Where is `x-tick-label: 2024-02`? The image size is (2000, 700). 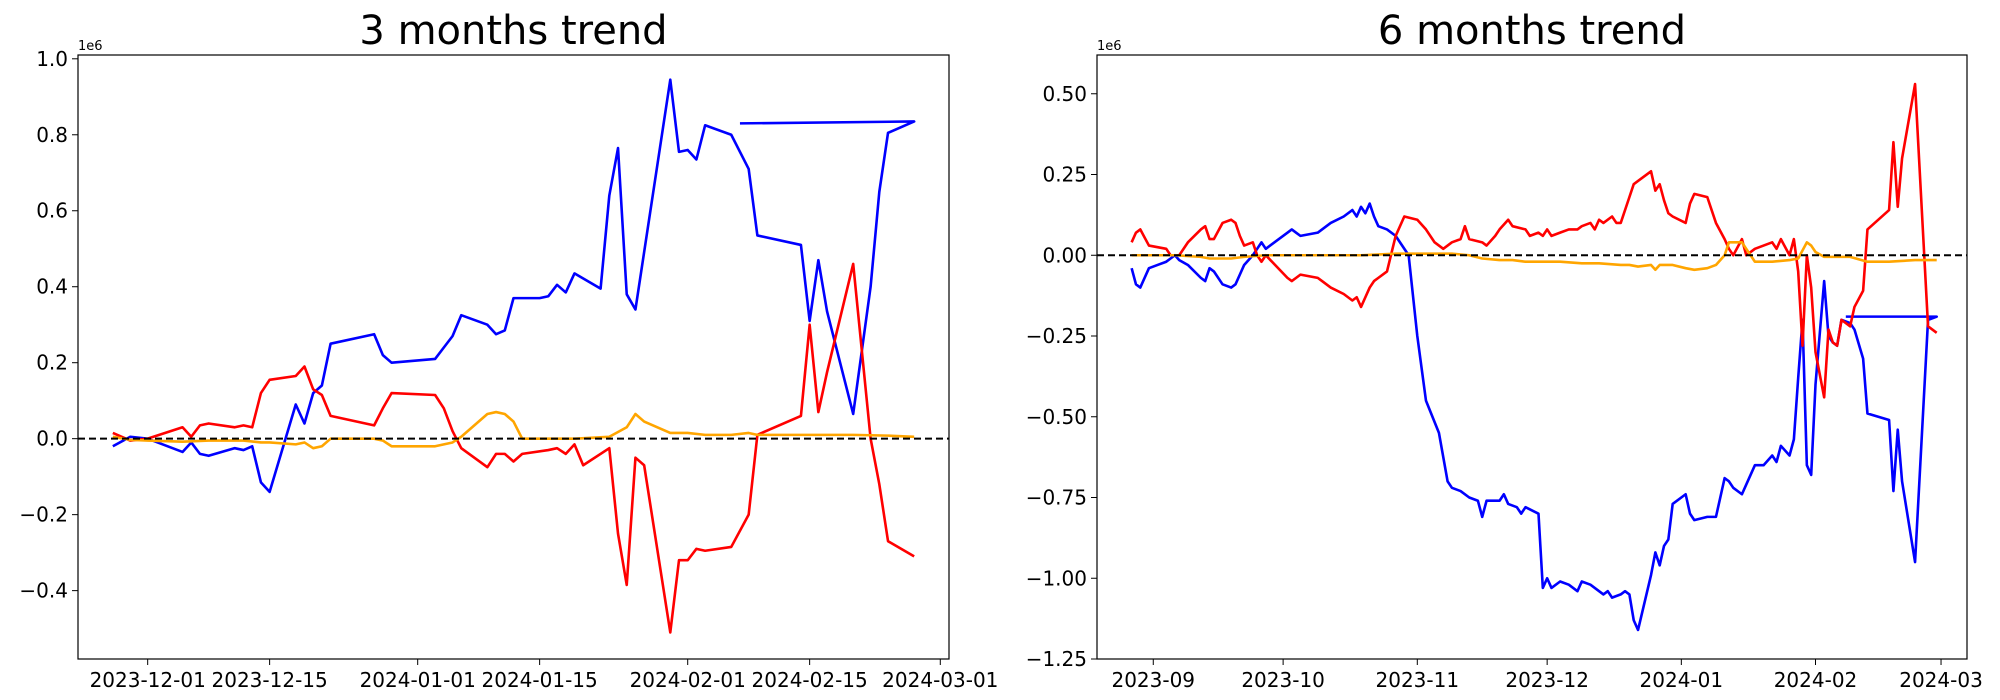
x-tick-label: 2024-02 is located at coordinates (1816, 680).